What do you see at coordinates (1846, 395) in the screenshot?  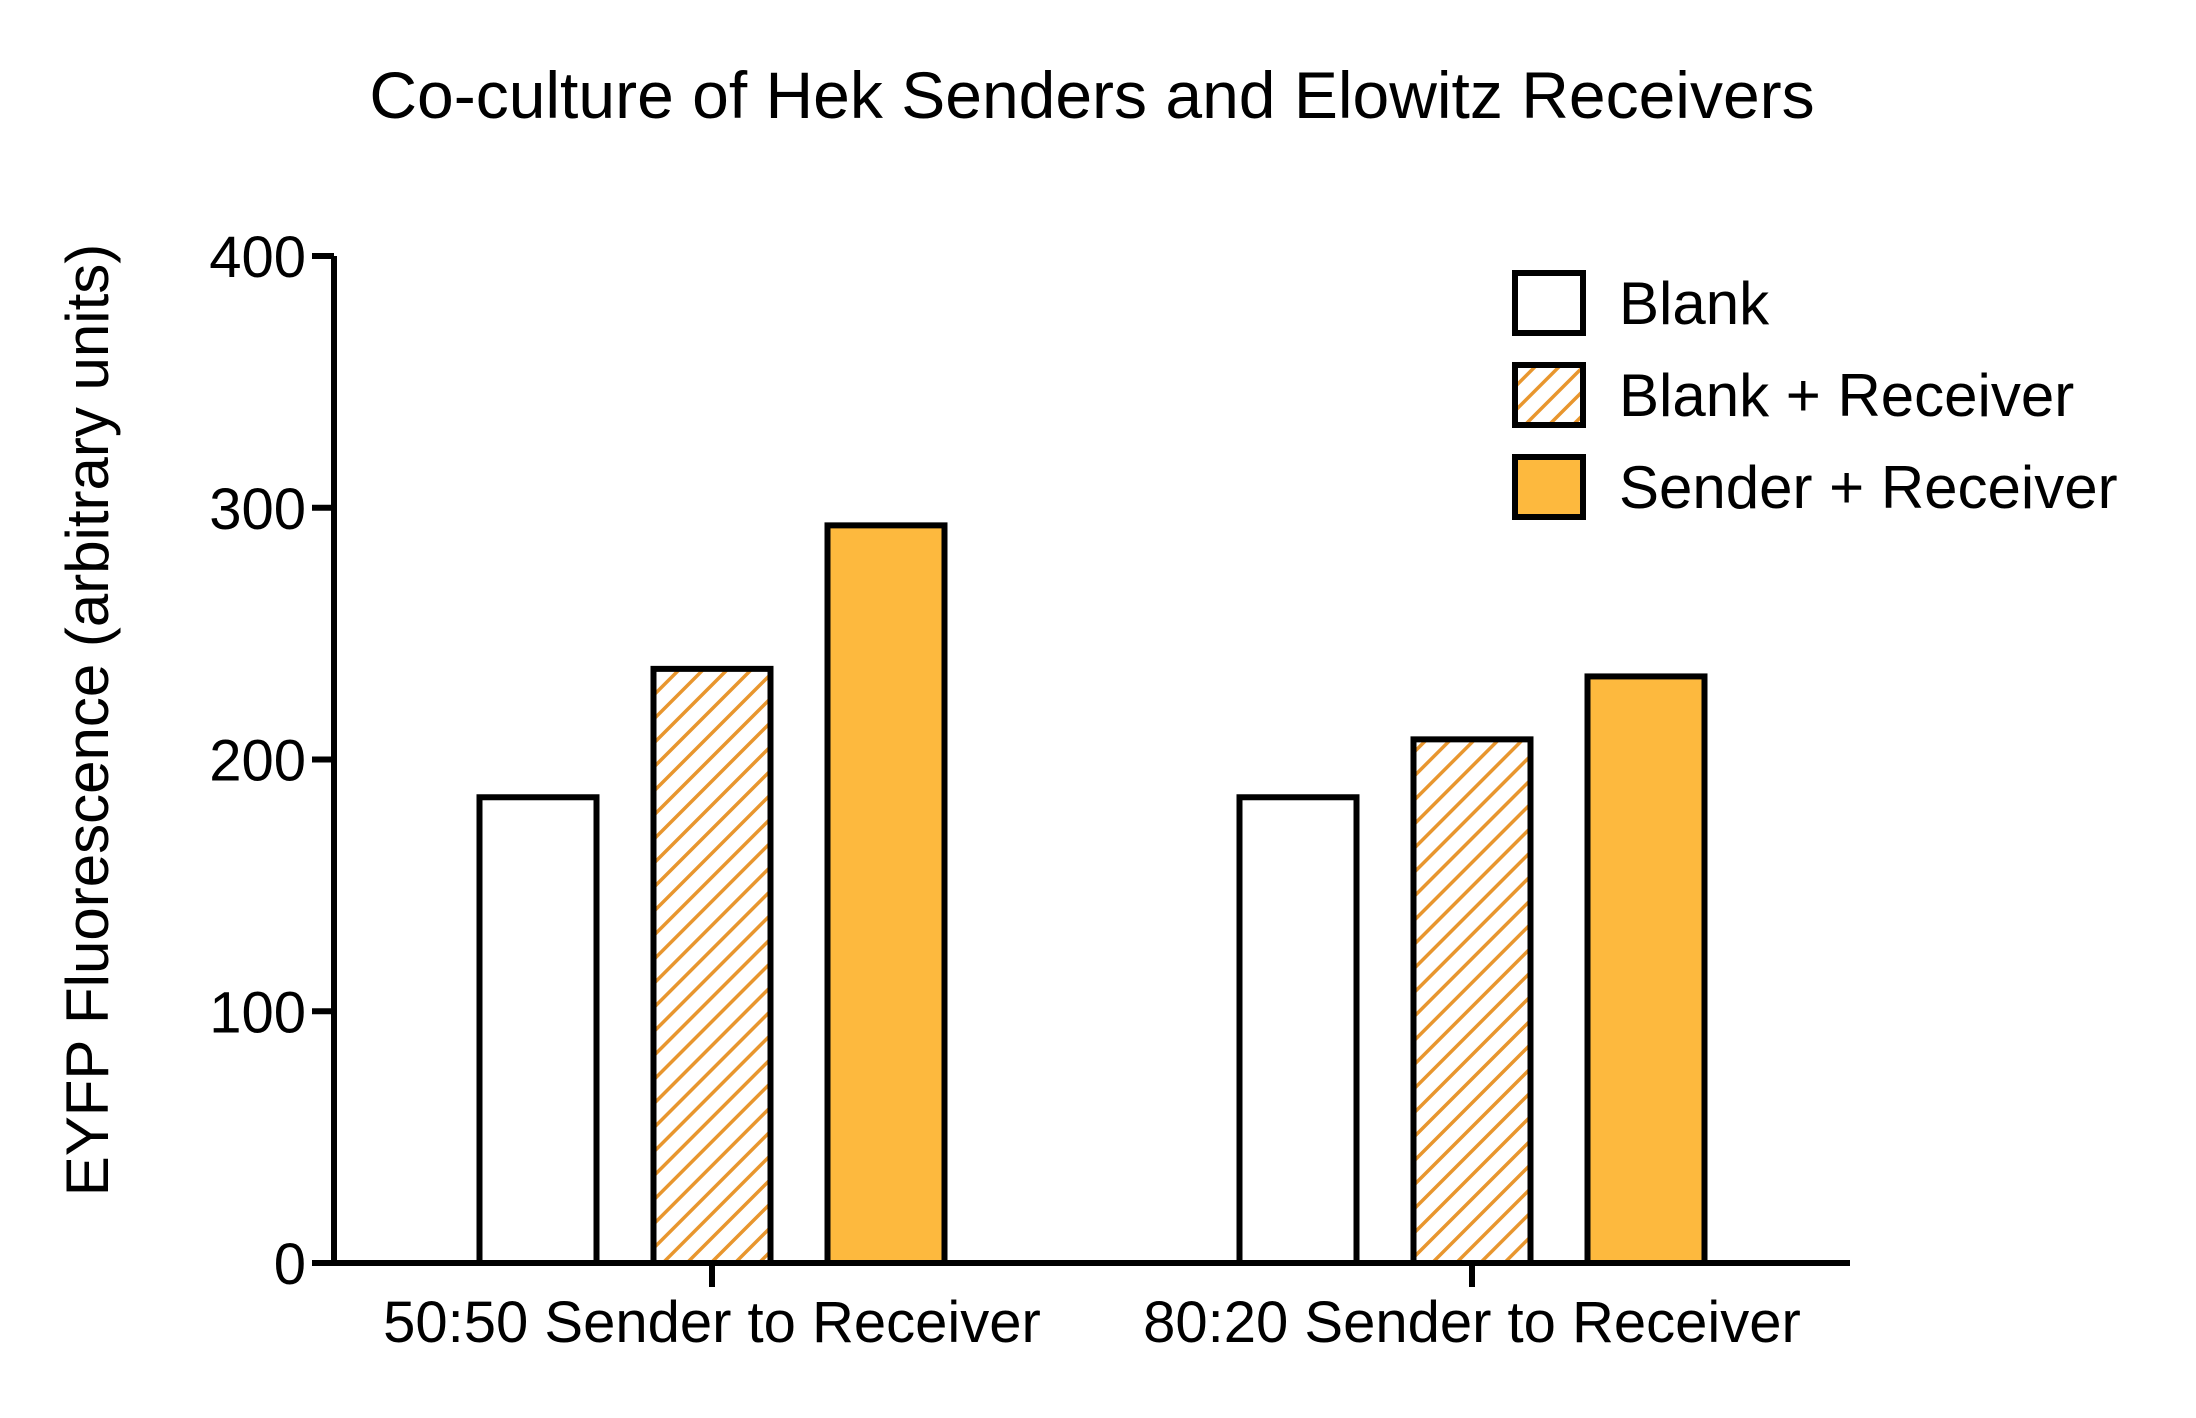 I see `legend-label: Blank + Receiver` at bounding box center [1846, 395].